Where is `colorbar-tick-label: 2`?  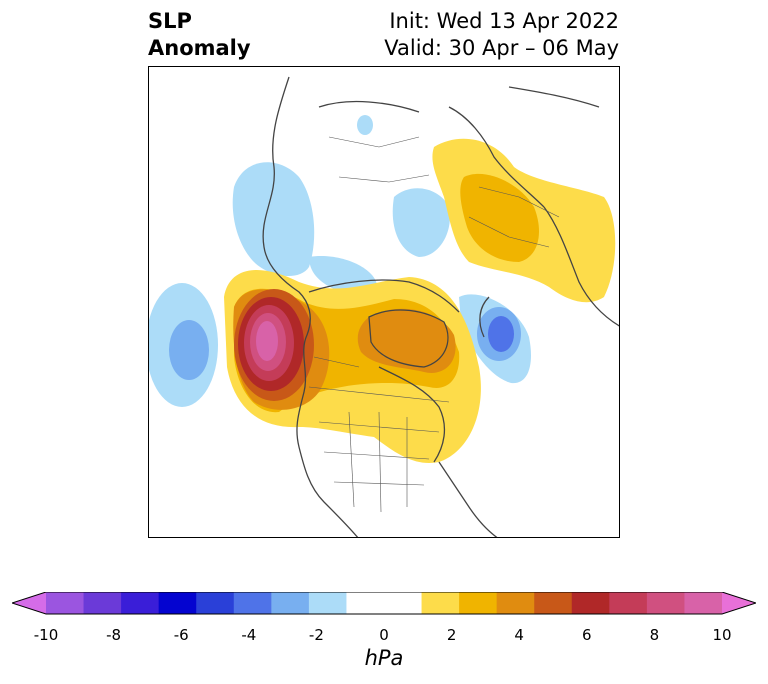 colorbar-tick-label: 2 is located at coordinates (451, 635).